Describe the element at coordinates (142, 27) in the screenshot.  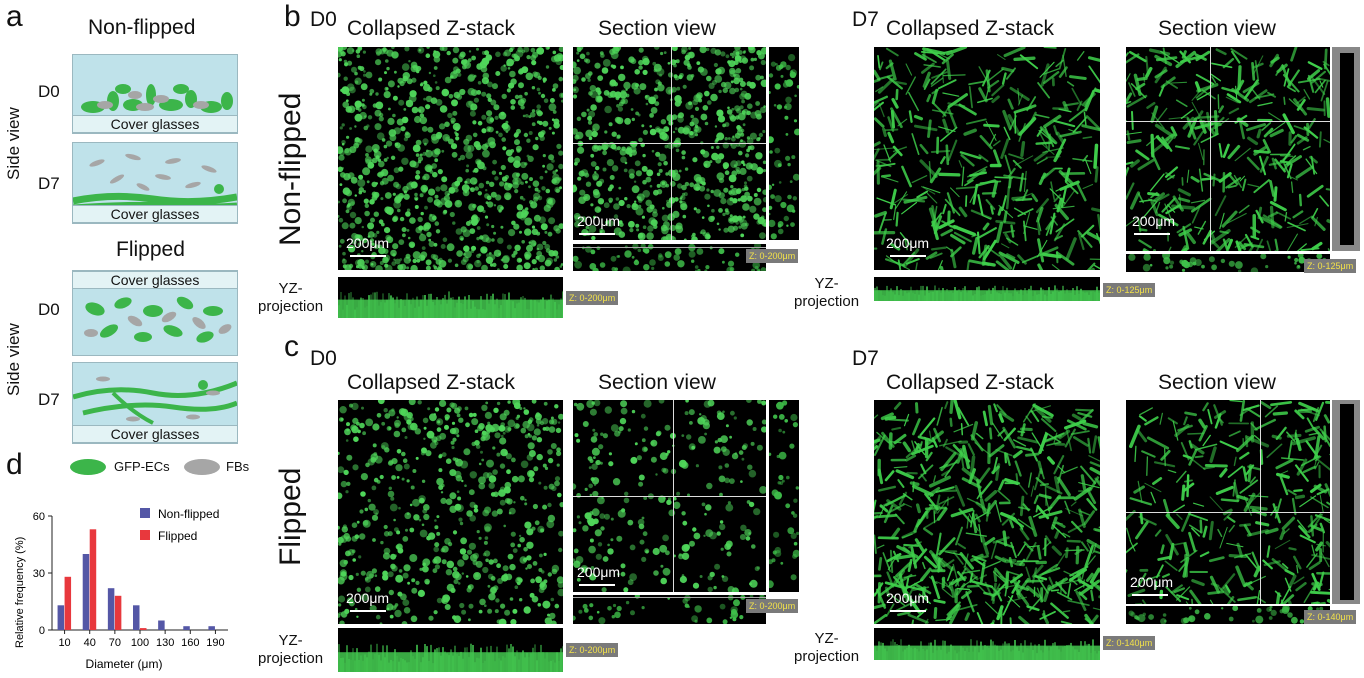
I see `nonflipped-schematic-title: Non-flipped` at that location.